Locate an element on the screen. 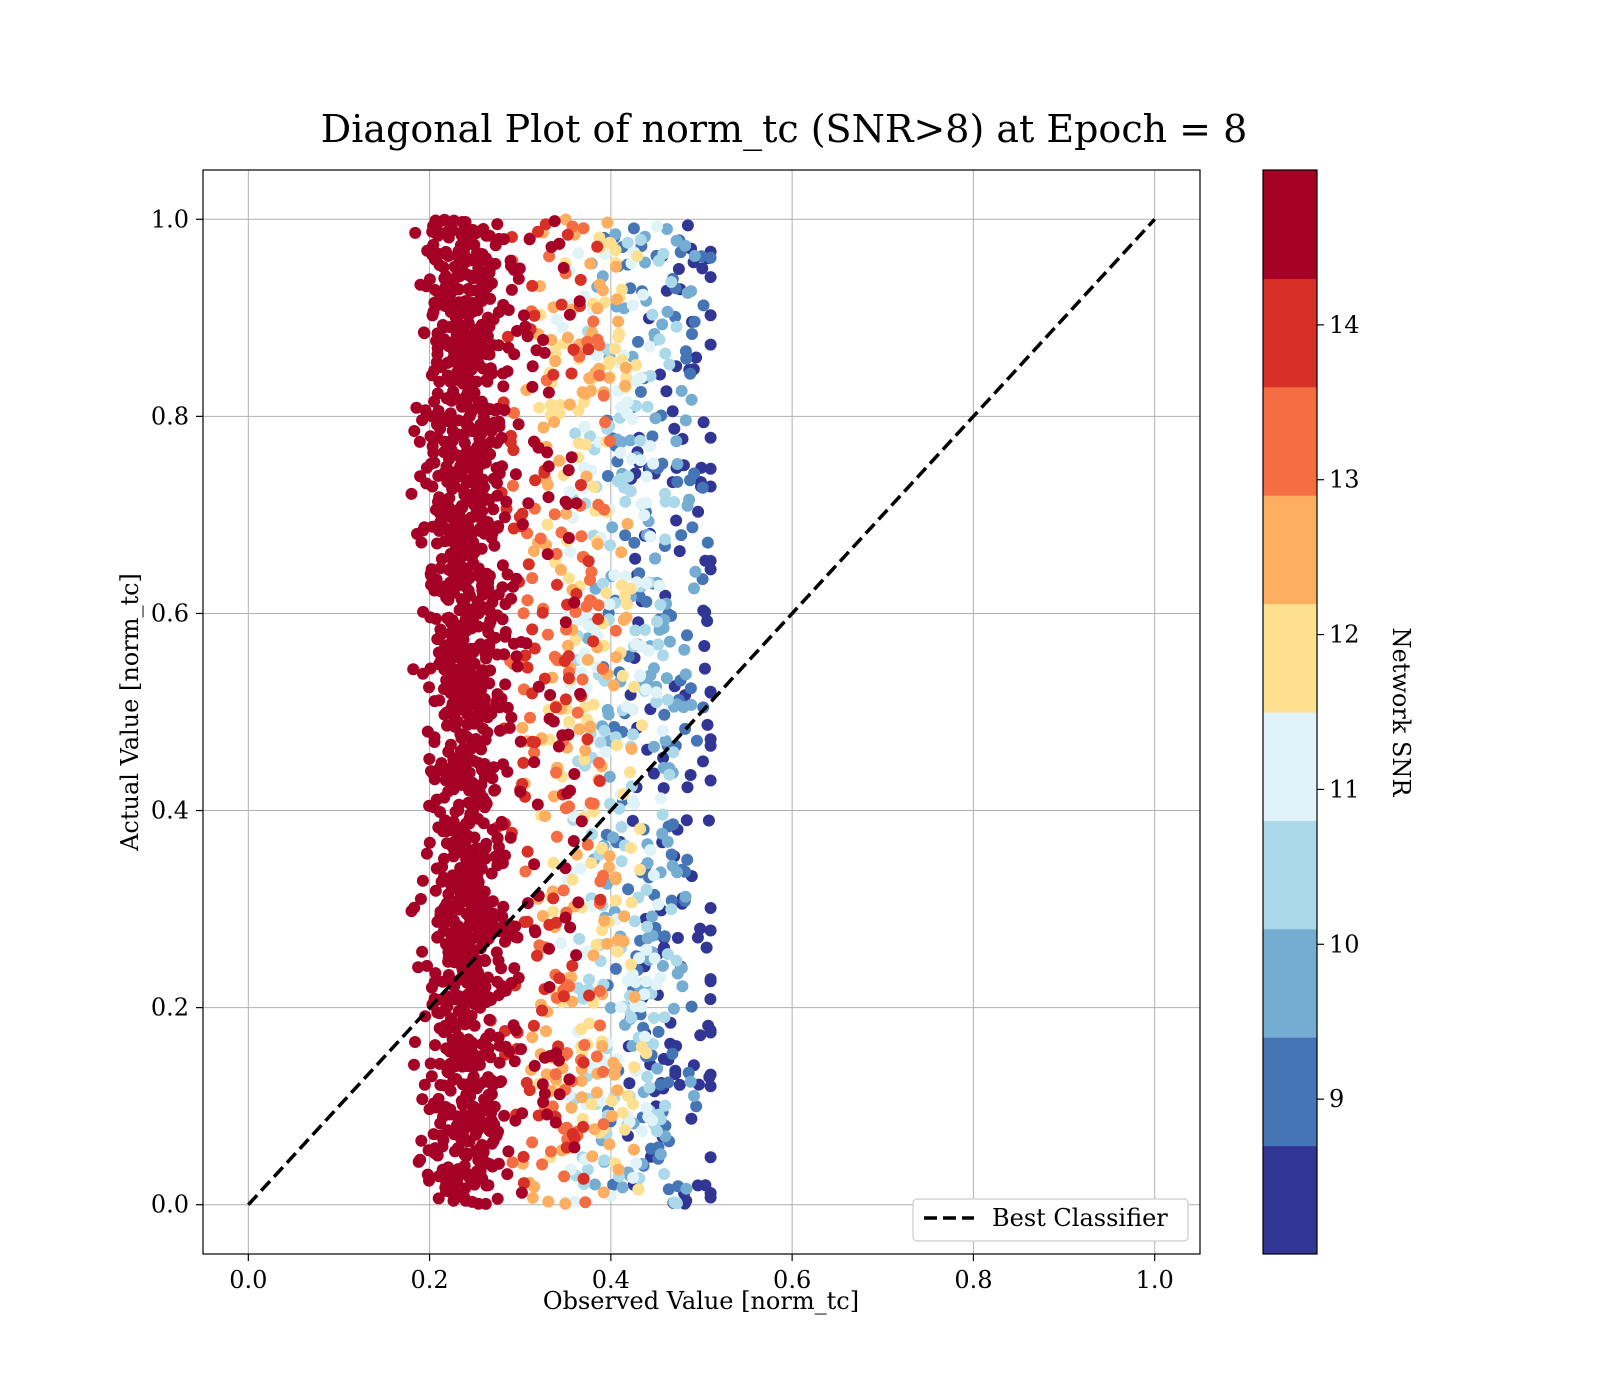 This screenshot has width=1600, height=1400. legend-box is located at coordinates (1050, 1220).